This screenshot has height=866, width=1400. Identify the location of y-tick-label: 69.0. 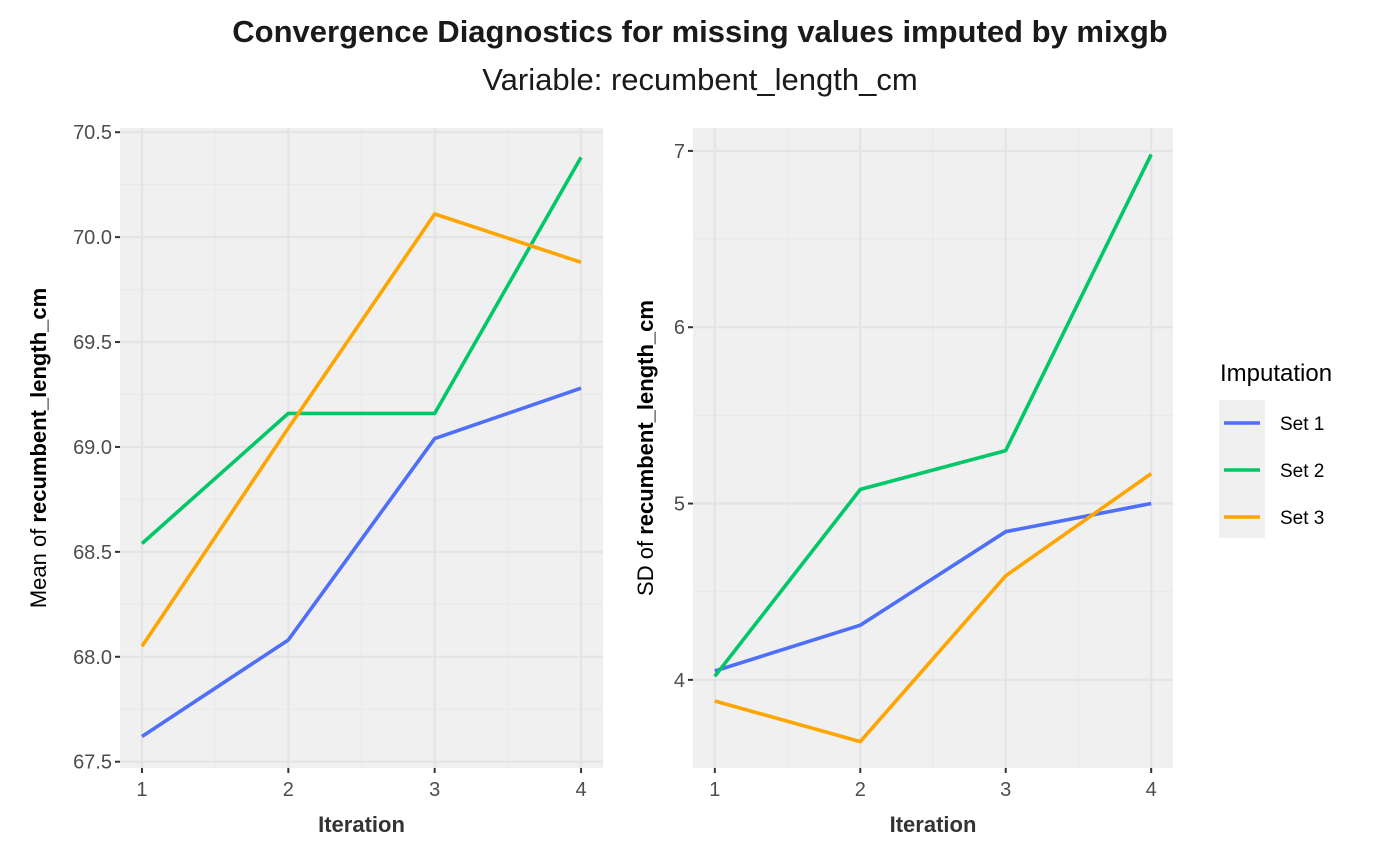
(92, 448).